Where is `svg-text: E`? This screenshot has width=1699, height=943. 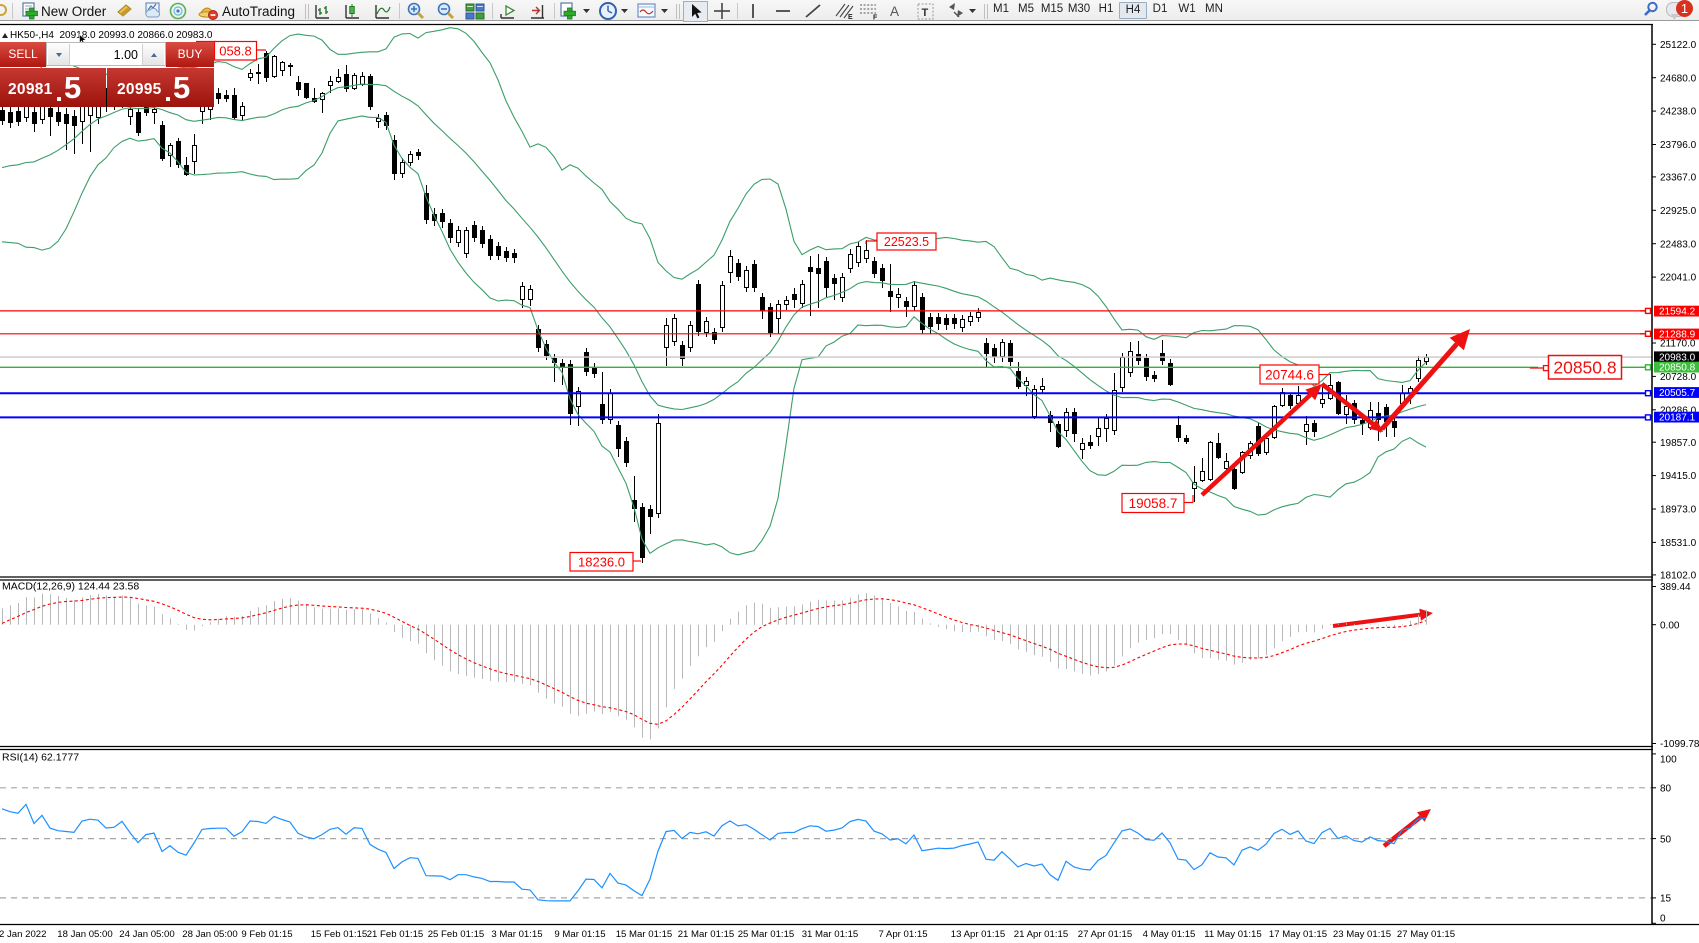
svg-text: E is located at coordinates (850, 17).